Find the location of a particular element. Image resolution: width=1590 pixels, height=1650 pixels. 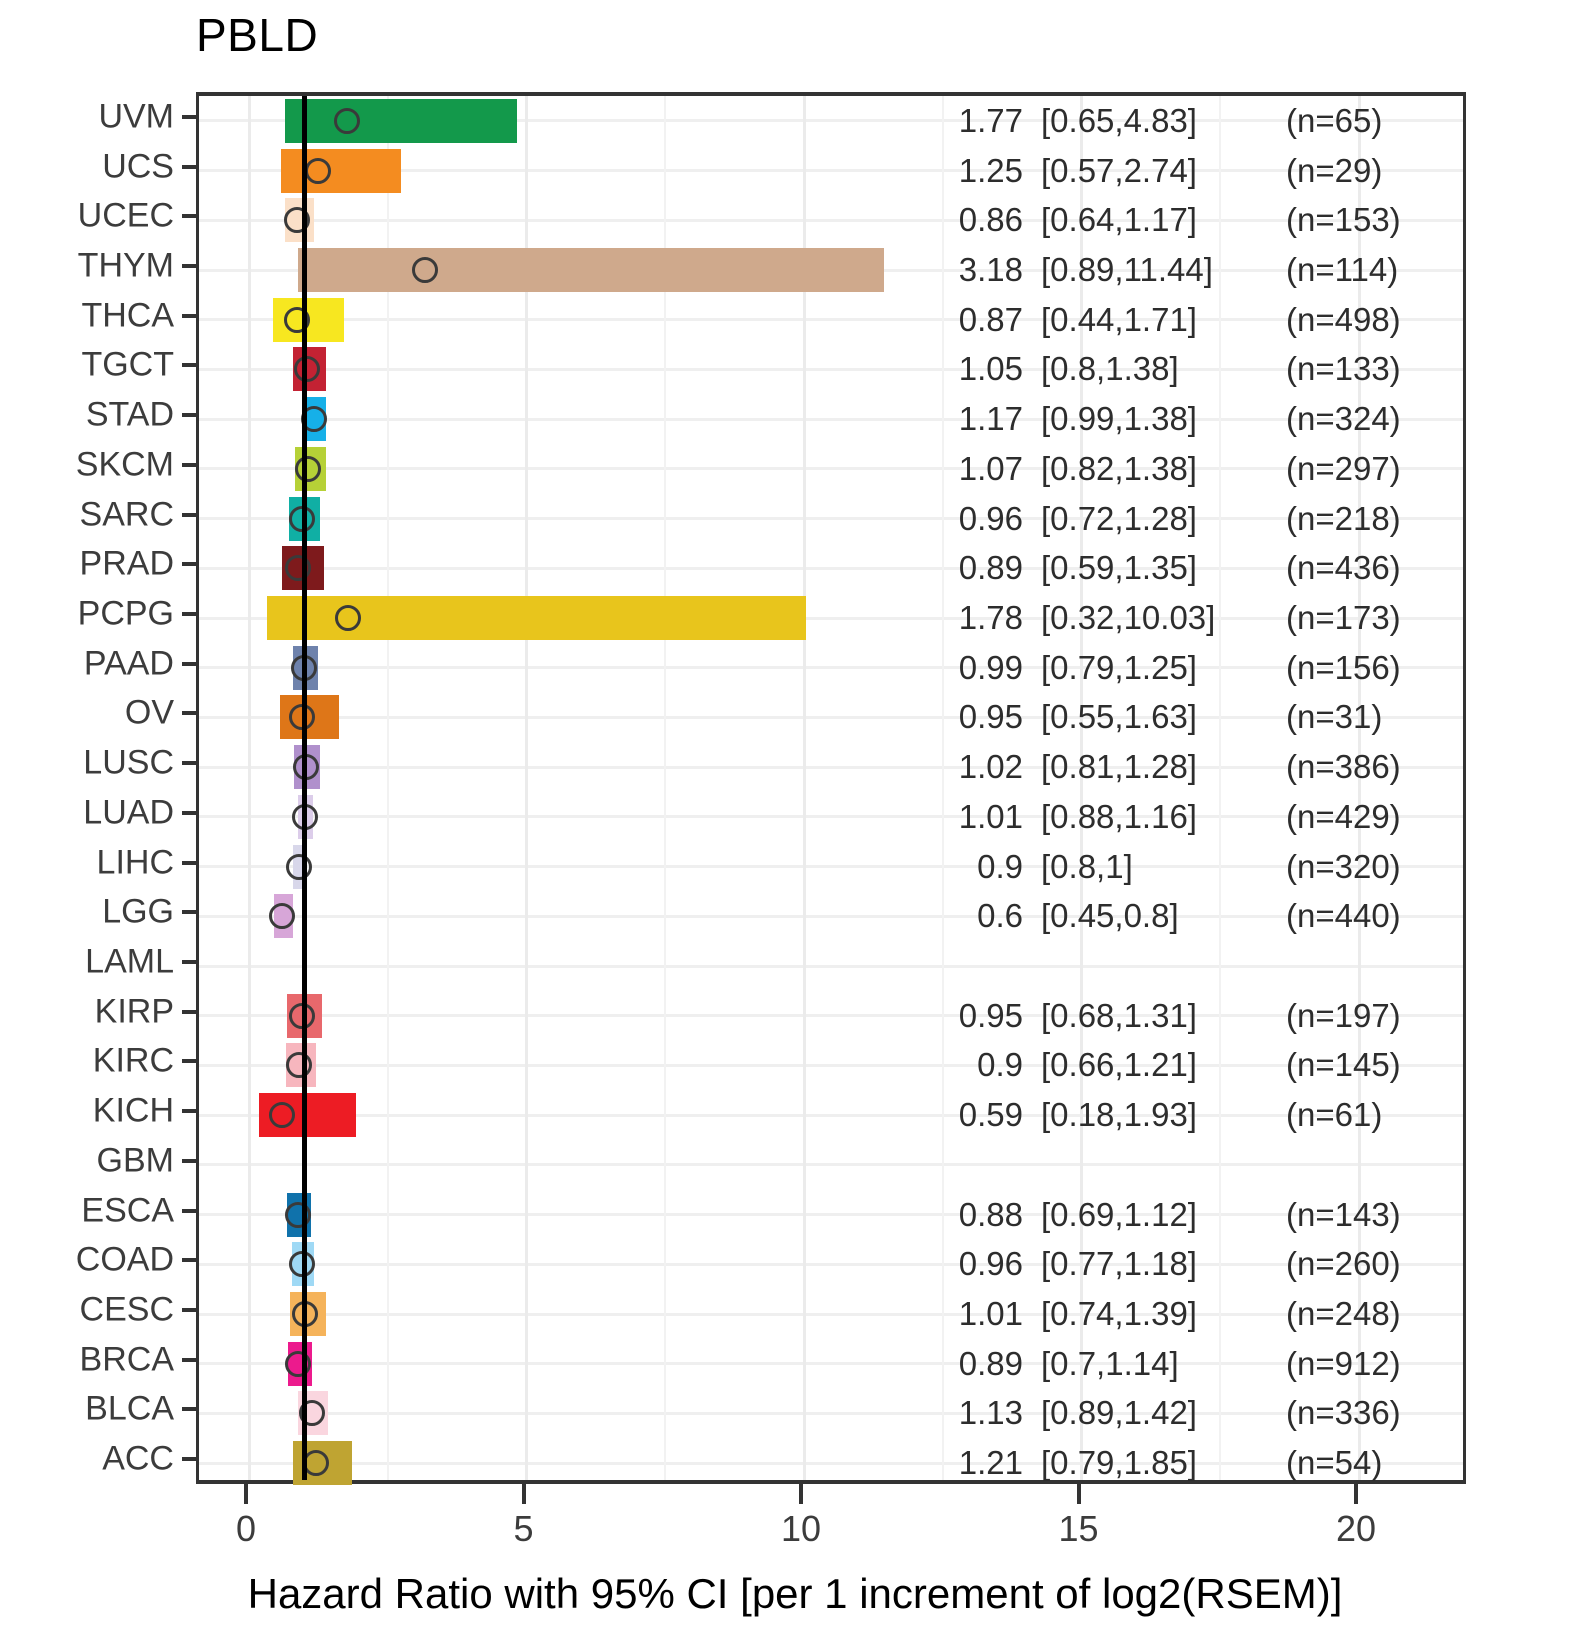

sample-size-value: (n=336) is located at coordinates (1343, 1413).